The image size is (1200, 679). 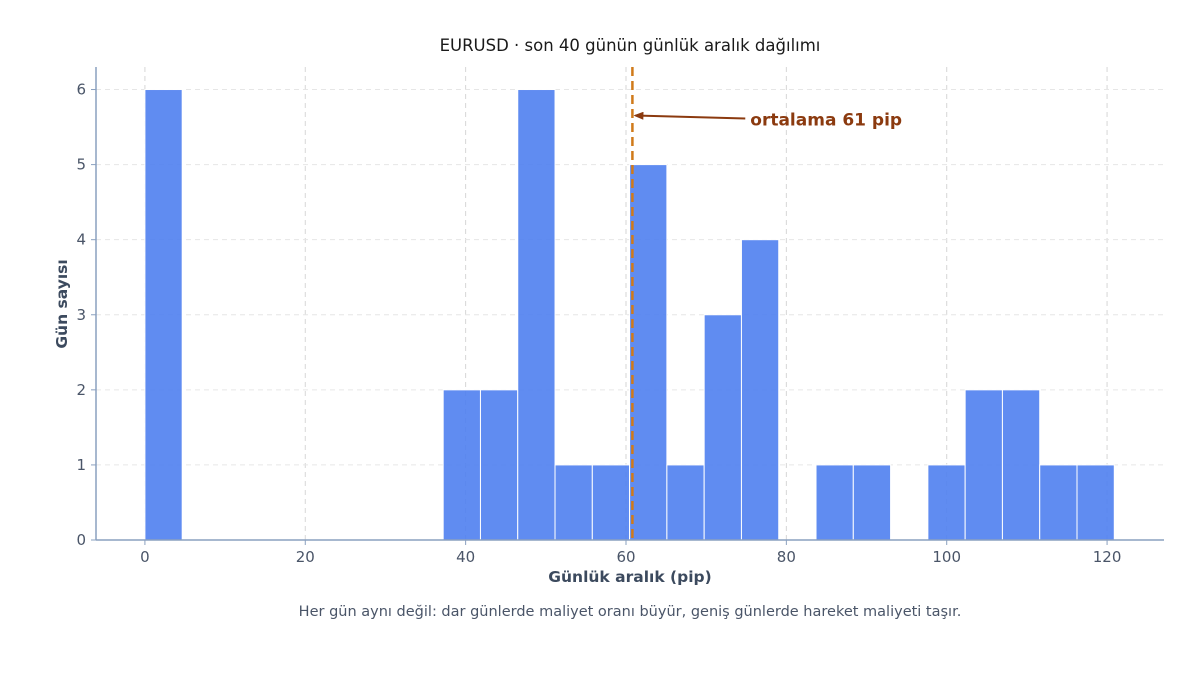 What do you see at coordinates (625, 557) in the screenshot?
I see `x-tick-label: 60` at bounding box center [625, 557].